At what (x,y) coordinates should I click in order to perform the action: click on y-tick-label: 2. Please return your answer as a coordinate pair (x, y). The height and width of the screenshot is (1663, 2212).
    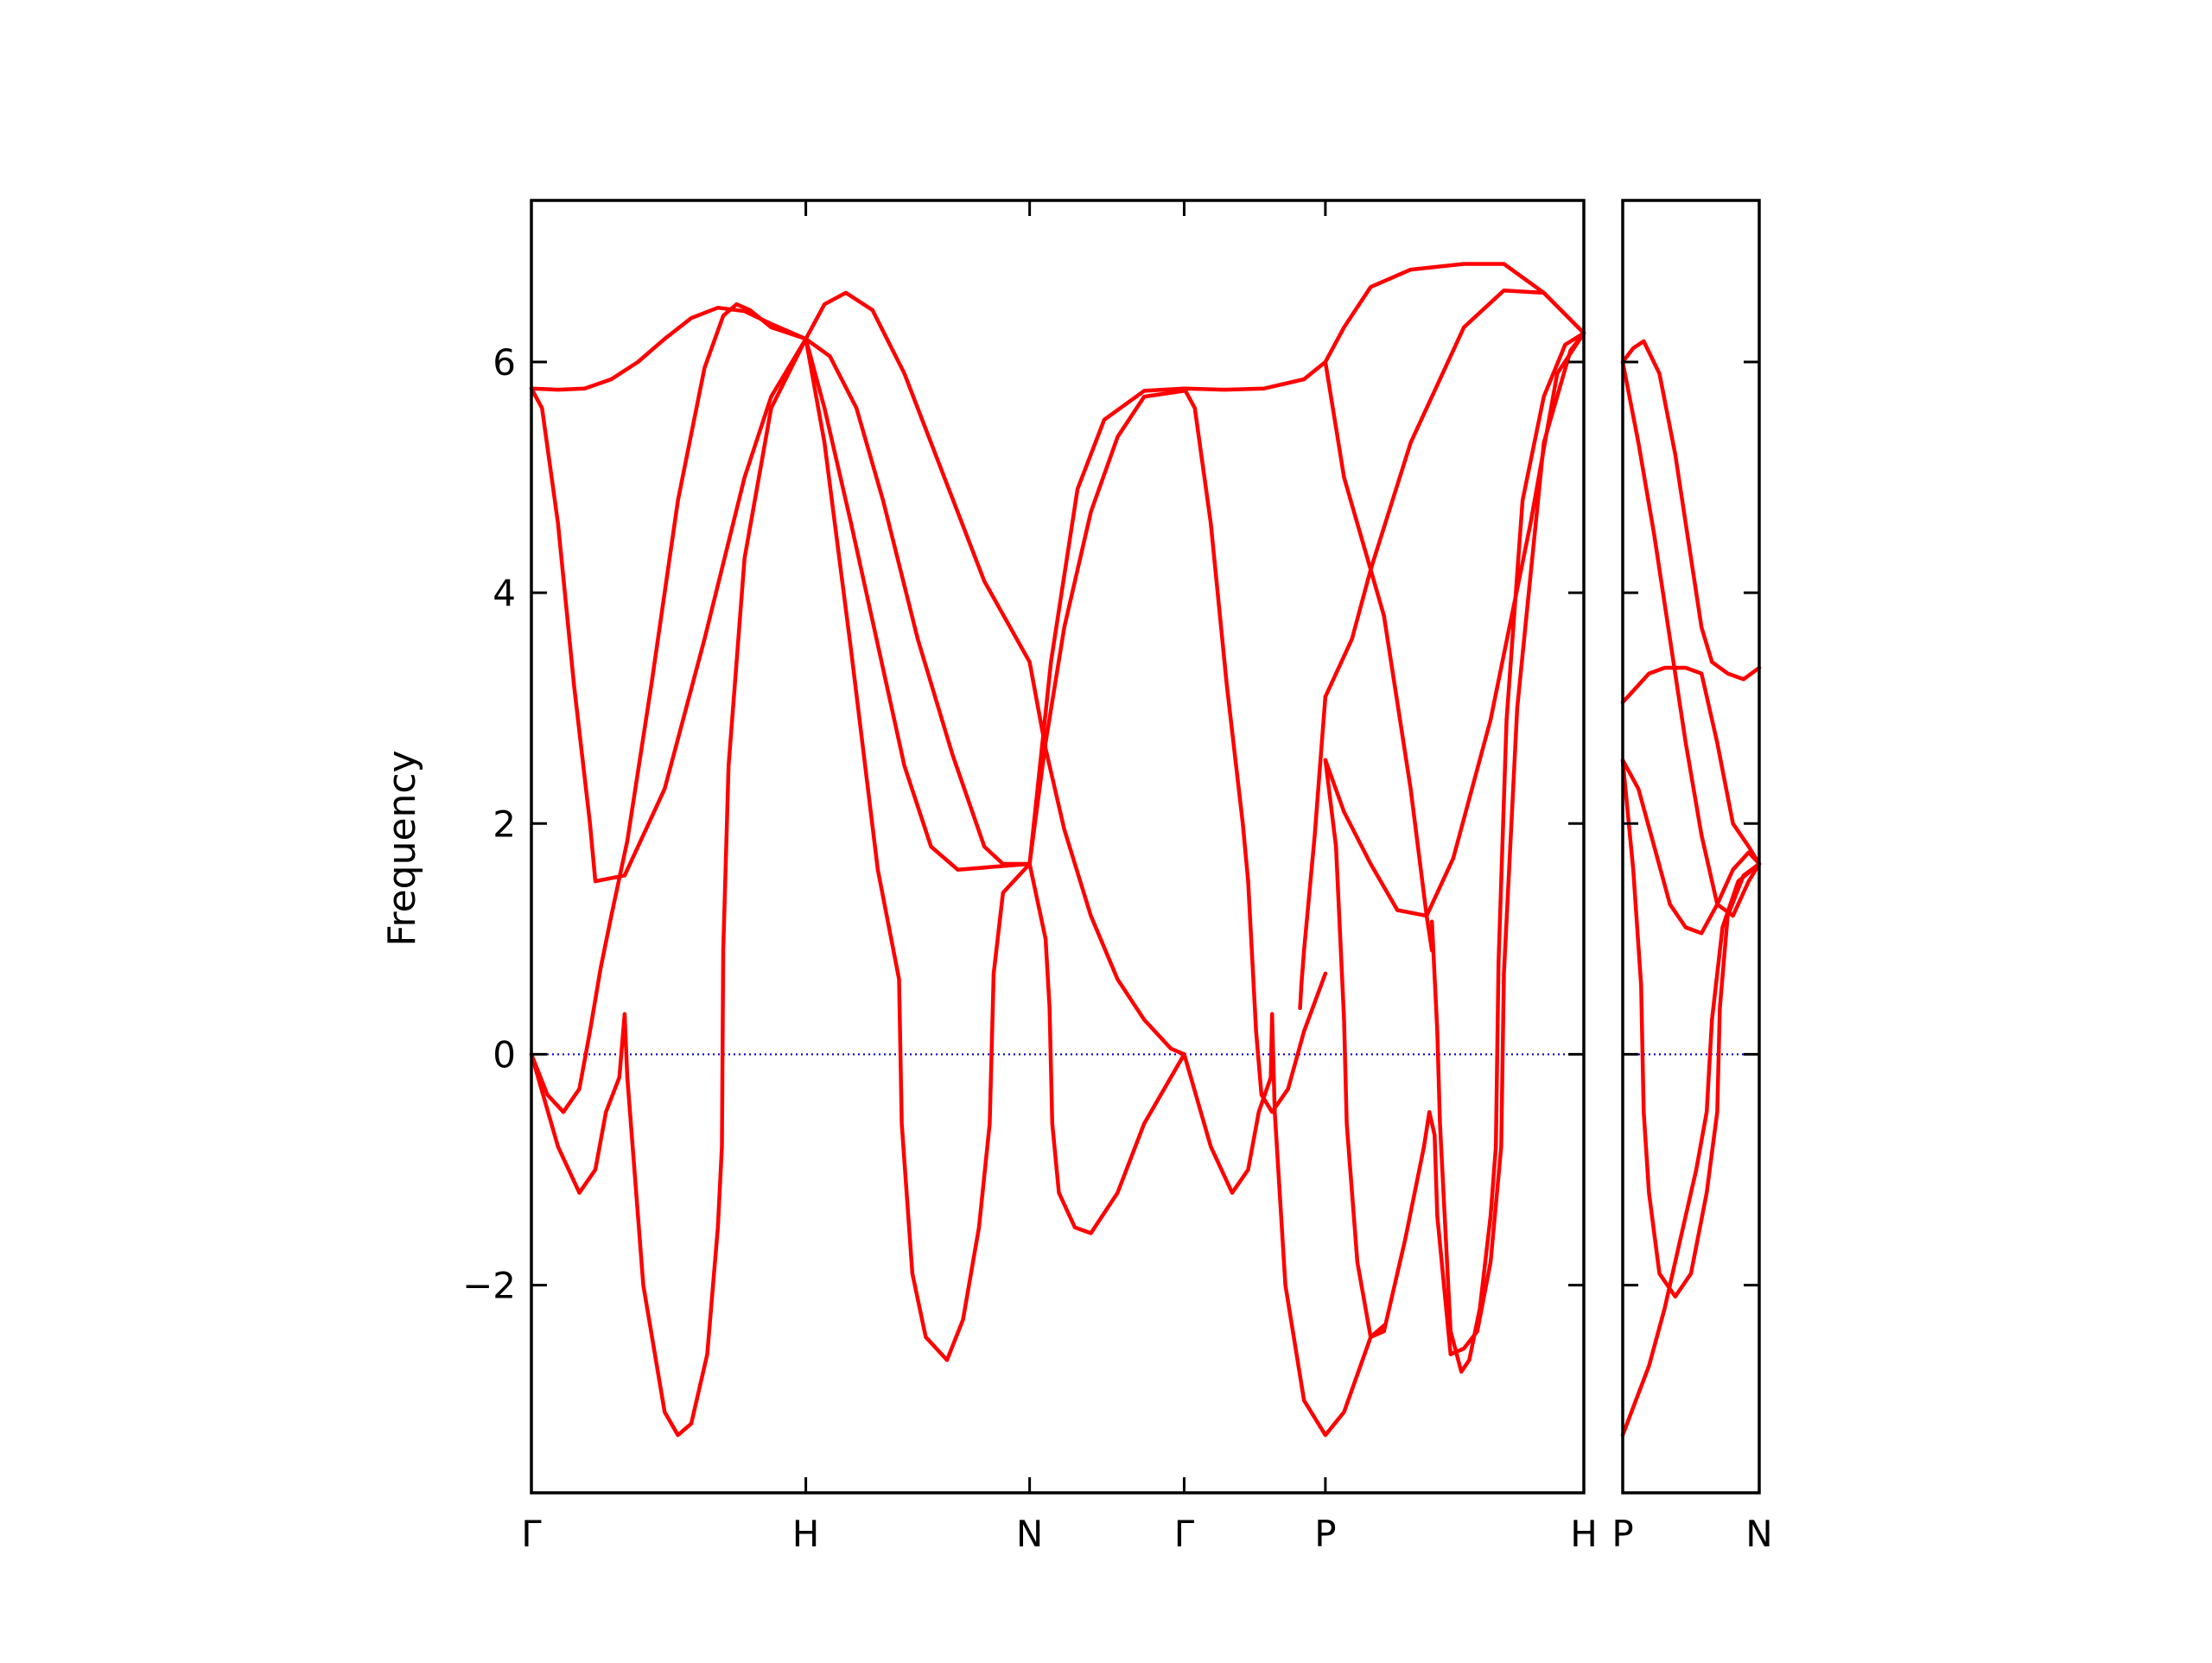
    Looking at the image, I should click on (504, 824).